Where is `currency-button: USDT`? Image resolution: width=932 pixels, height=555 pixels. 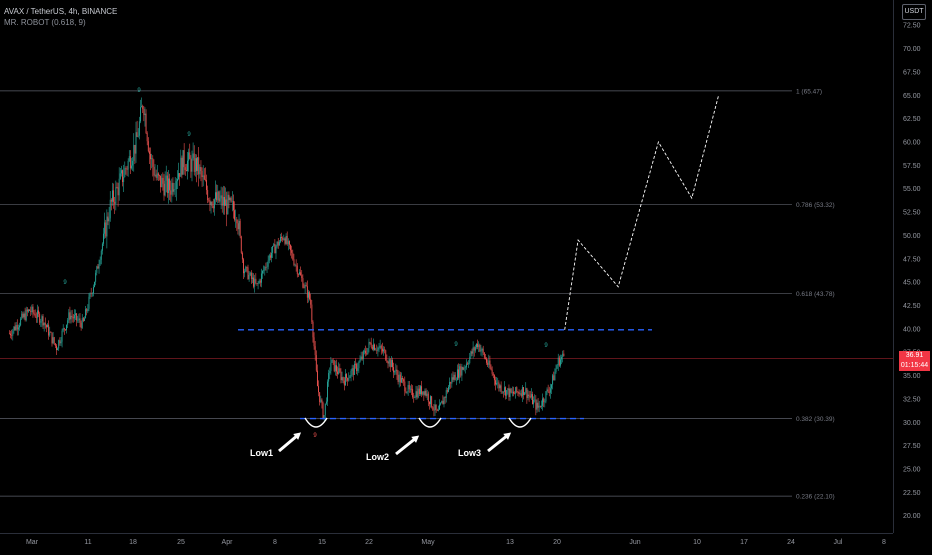 currency-button: USDT is located at coordinates (914, 12).